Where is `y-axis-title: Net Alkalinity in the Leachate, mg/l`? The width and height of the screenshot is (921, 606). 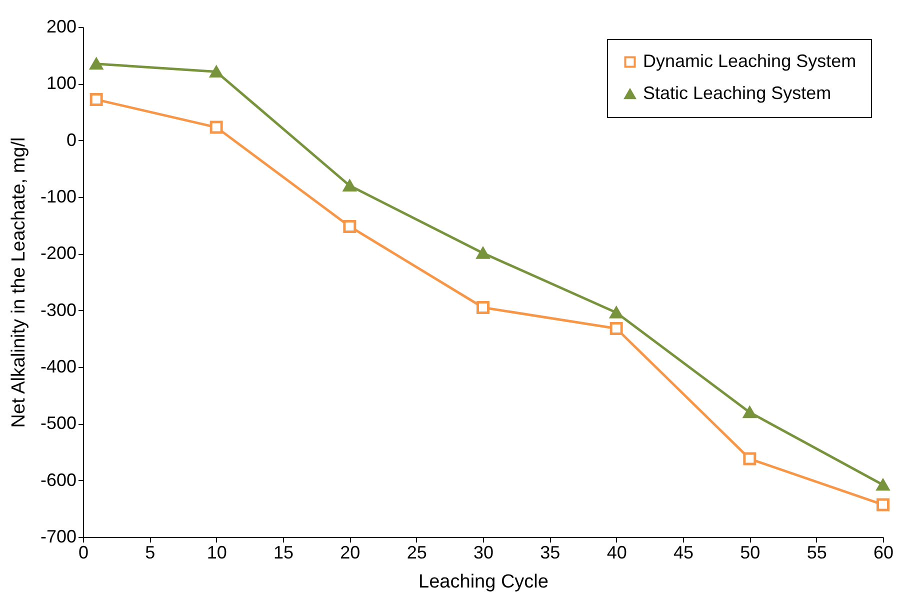
y-axis-title: Net Alkalinity in the Leachate, mg/l is located at coordinates (19, 282).